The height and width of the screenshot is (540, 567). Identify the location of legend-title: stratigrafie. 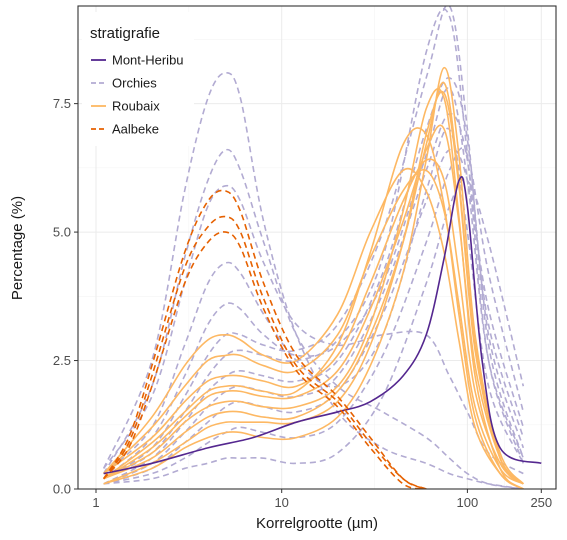
(125, 33).